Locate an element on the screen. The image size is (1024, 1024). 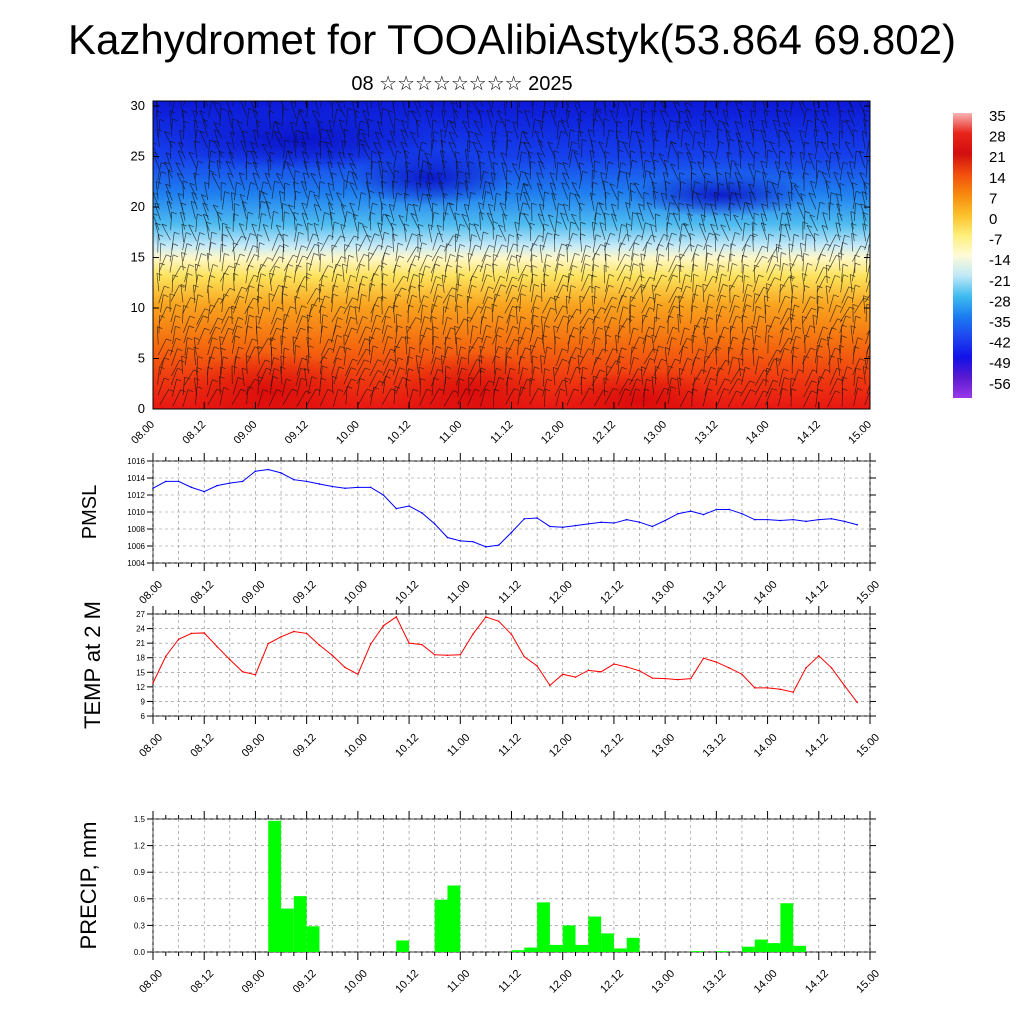
y-tick-label: 0.3 is located at coordinates (140, 925).